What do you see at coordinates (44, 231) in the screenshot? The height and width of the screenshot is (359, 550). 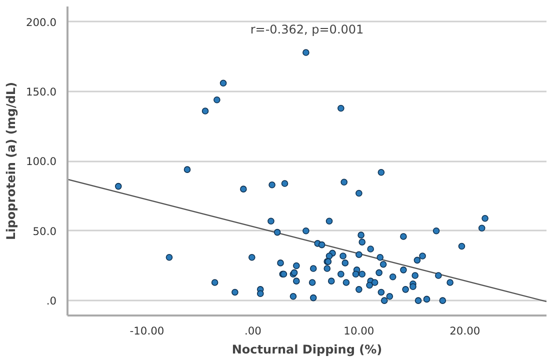 I see `y-tick-label: 50.0` at bounding box center [44, 231].